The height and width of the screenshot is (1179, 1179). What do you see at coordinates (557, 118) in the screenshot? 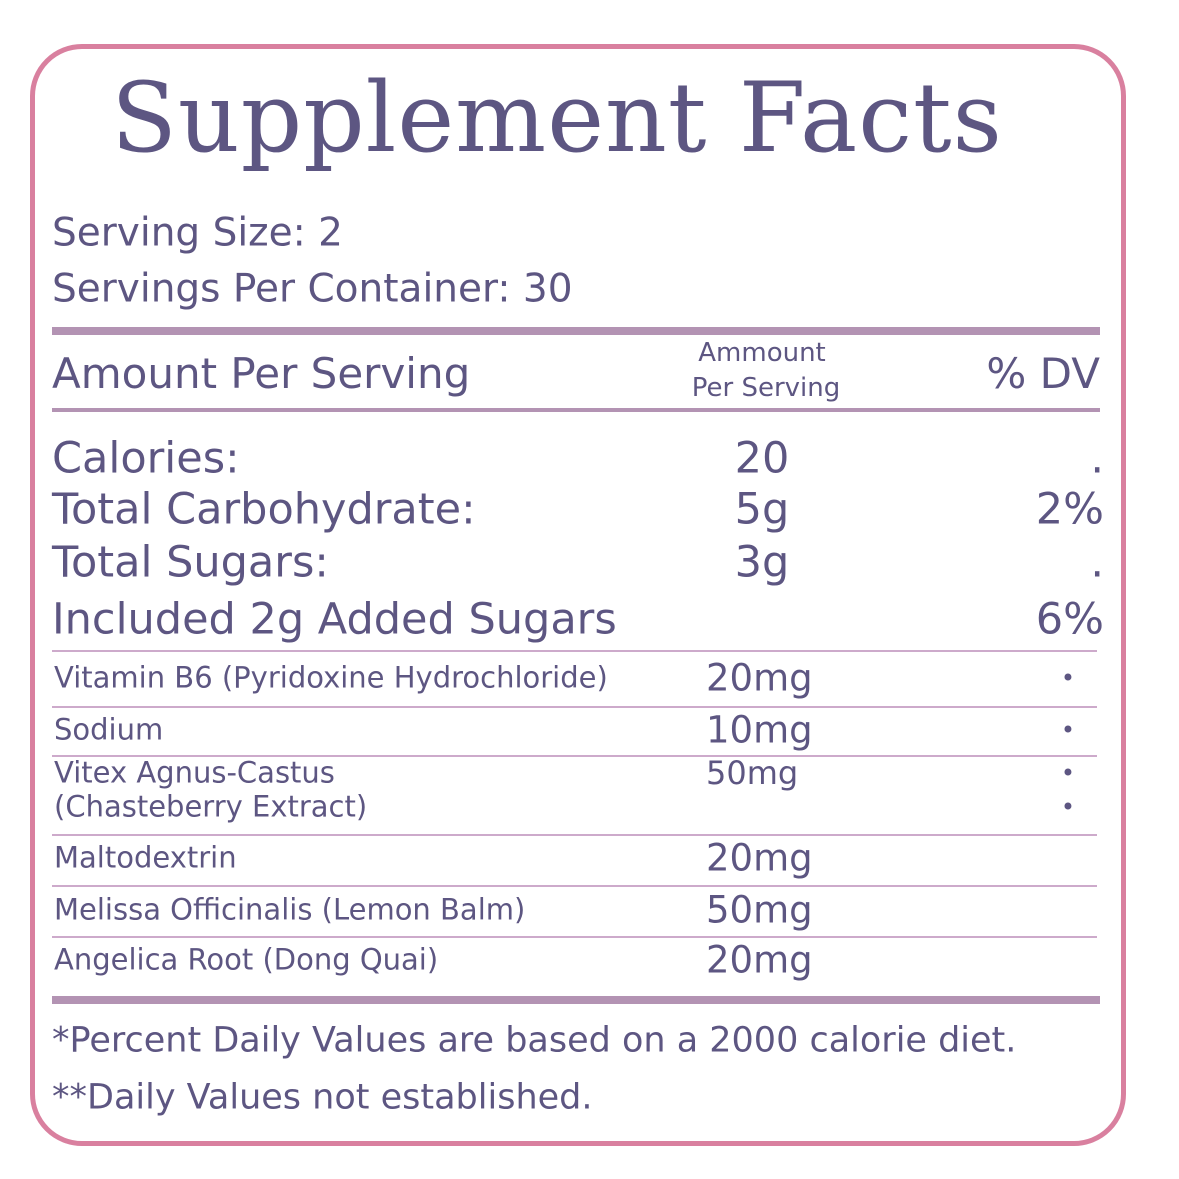
I see `title: Supplement Facts` at bounding box center [557, 118].